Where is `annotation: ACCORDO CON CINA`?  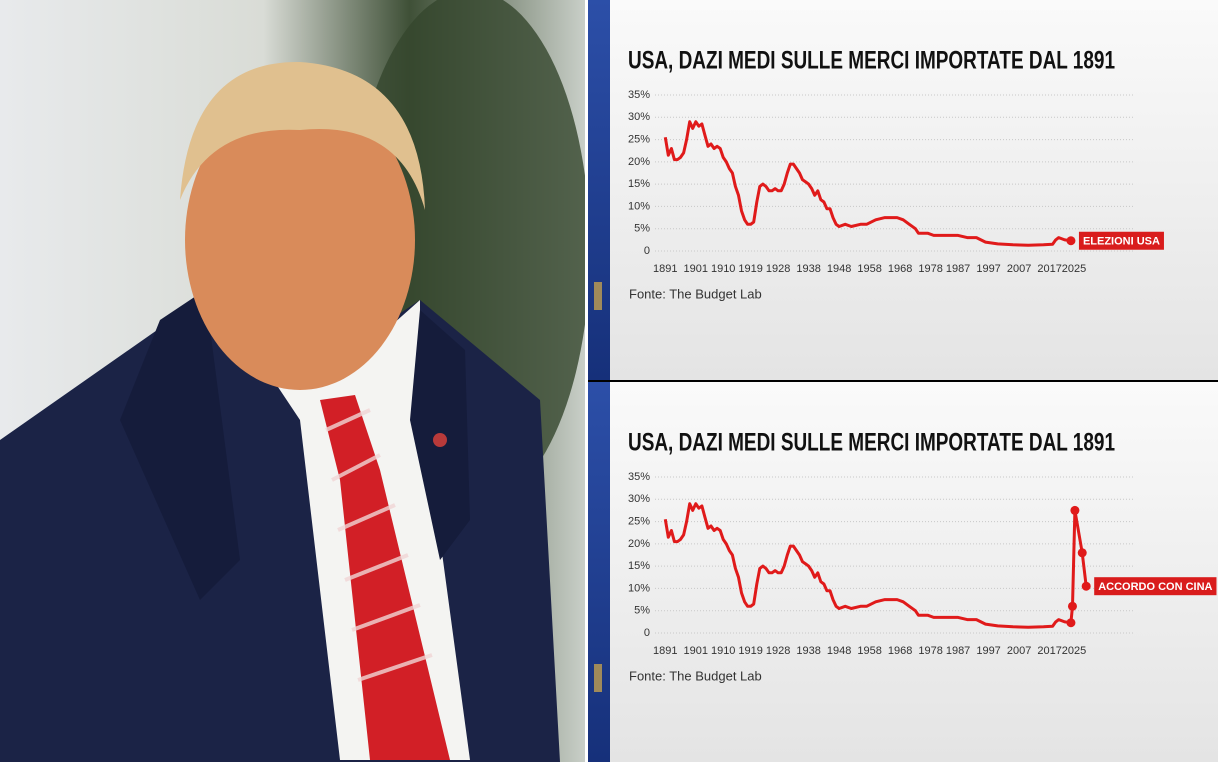 annotation: ACCORDO CON CINA is located at coordinates (1155, 587).